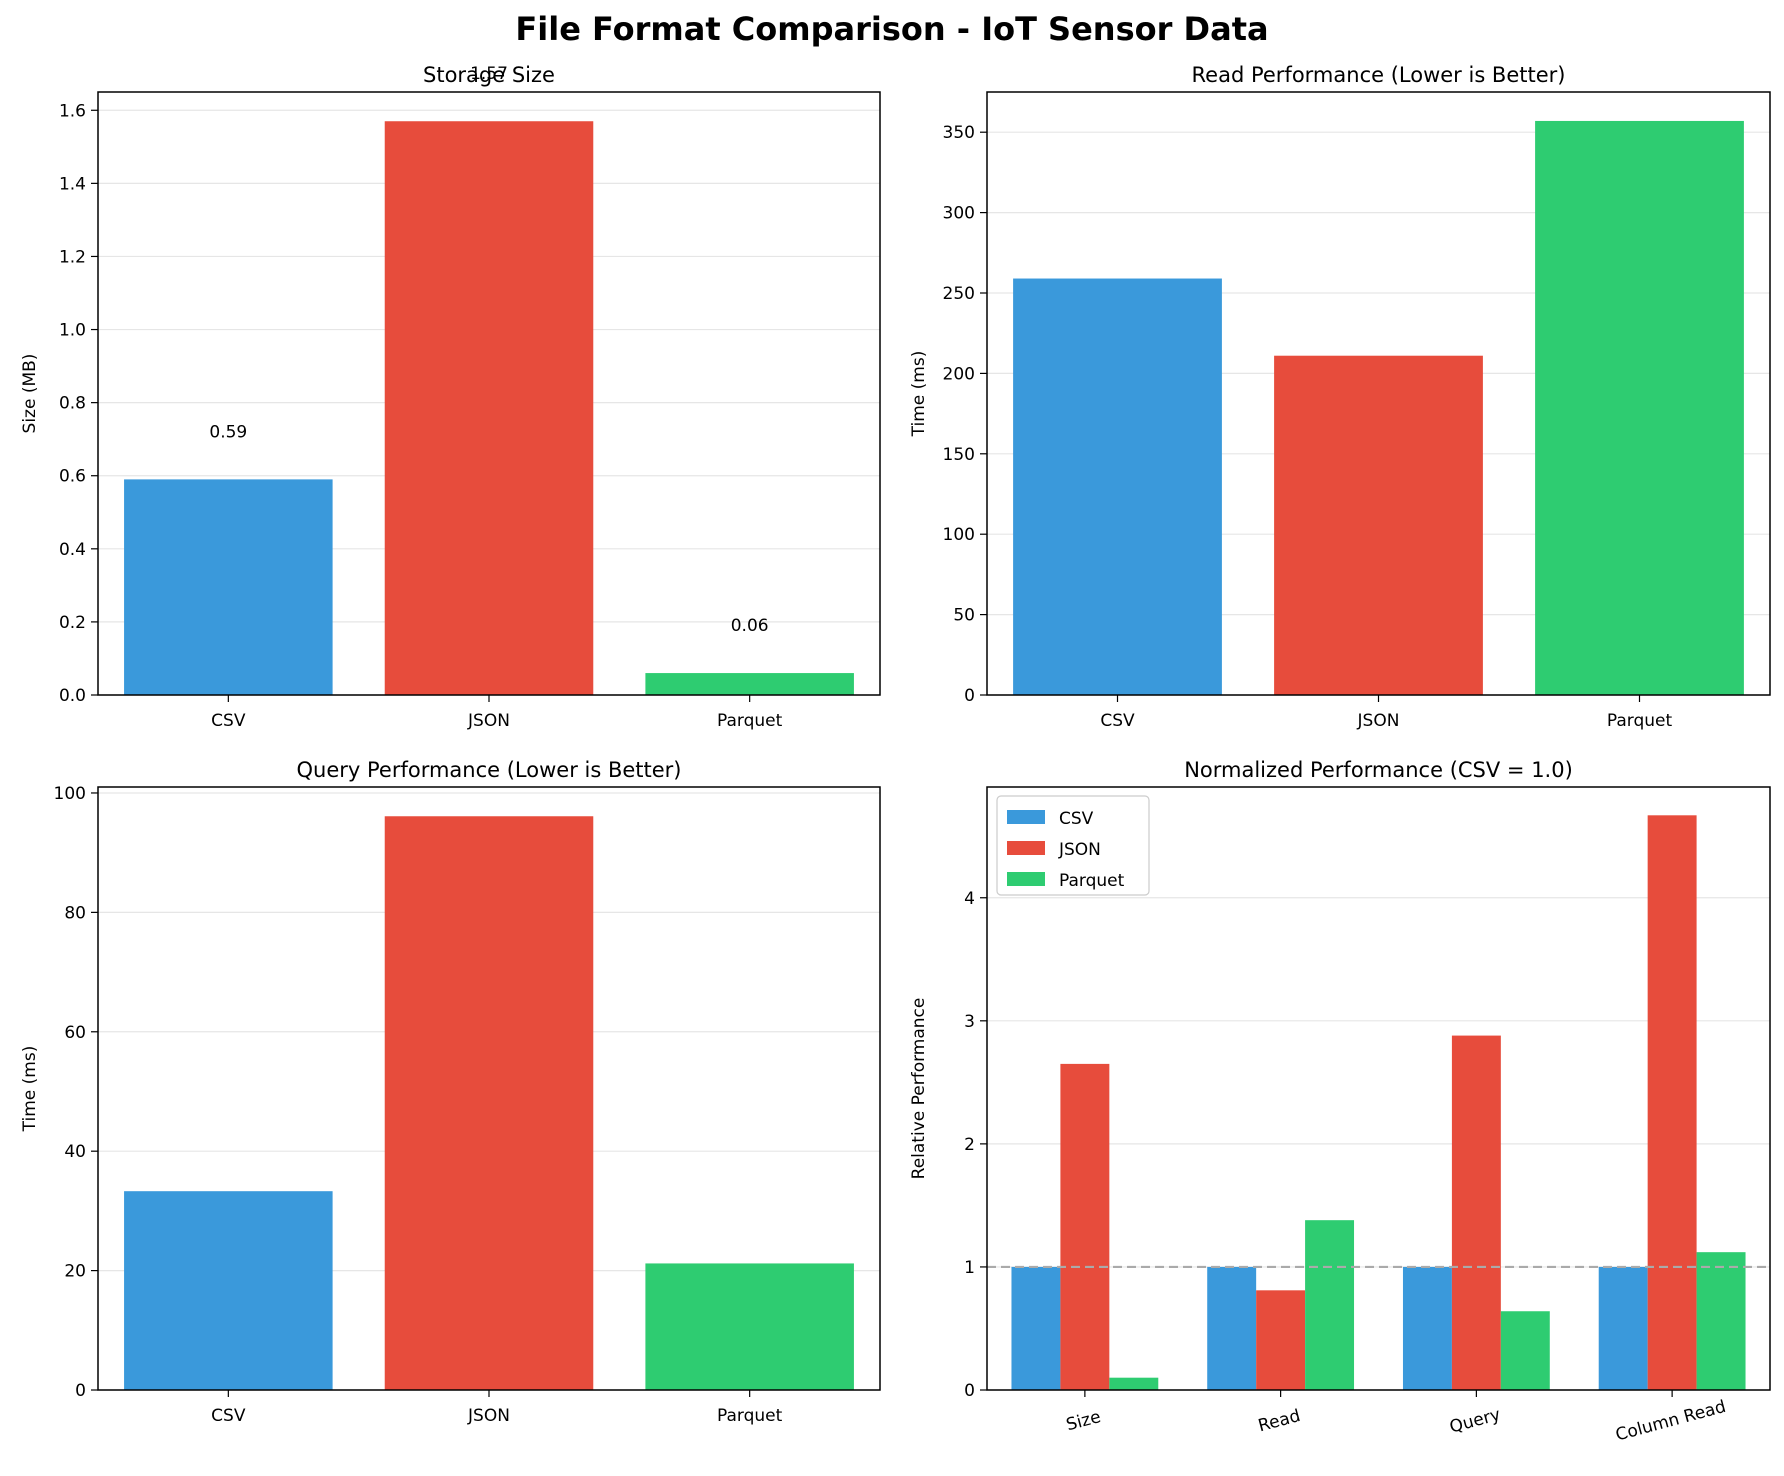 The height and width of the screenshot is (1476, 1784). I want to click on x-tick-label: Column Read, so click(1671, 1421).